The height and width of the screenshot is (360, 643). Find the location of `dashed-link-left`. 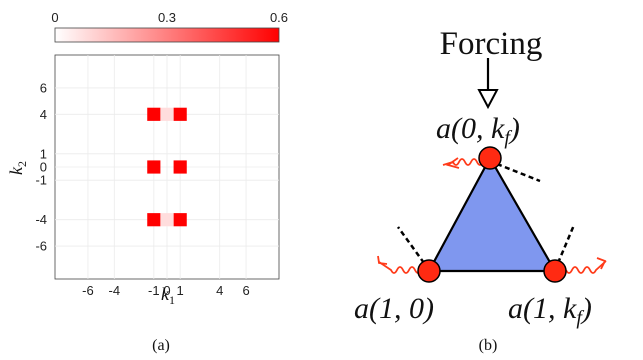

dashed-link-left is located at coordinates (411, 245).